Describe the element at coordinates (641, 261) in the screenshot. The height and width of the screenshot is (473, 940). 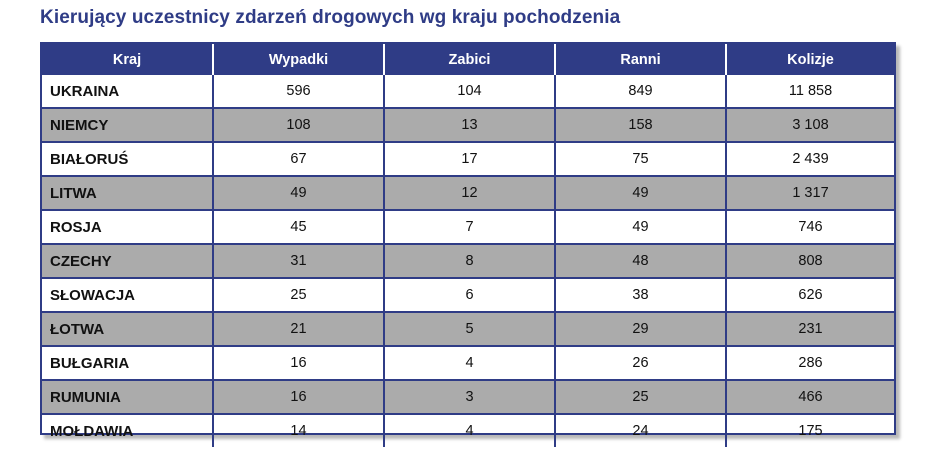
I see `cell-ranni: 48` at that location.